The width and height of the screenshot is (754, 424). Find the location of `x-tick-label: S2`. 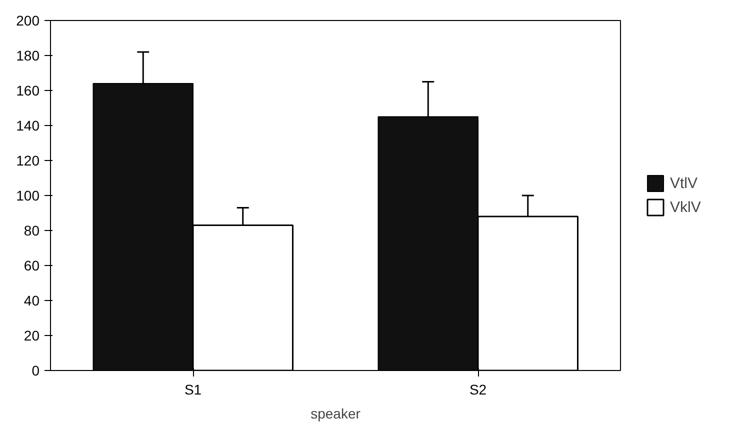

x-tick-label: S2 is located at coordinates (478, 390).